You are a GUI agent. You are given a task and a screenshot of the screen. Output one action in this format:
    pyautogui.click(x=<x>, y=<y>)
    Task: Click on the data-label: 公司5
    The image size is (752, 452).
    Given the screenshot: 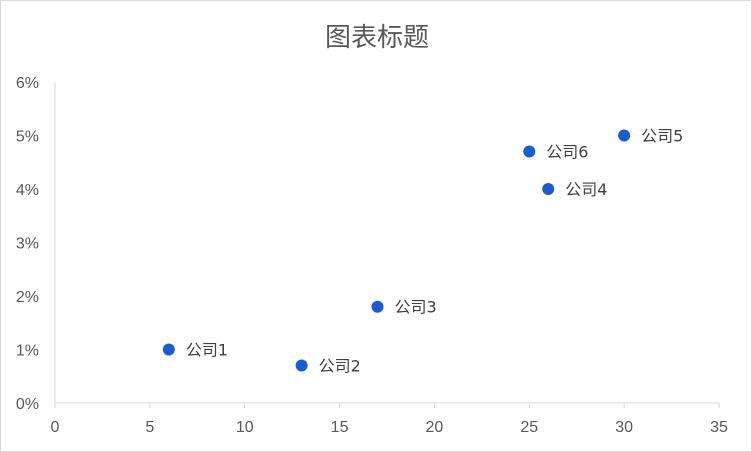 What is the action you would take?
    pyautogui.click(x=662, y=136)
    